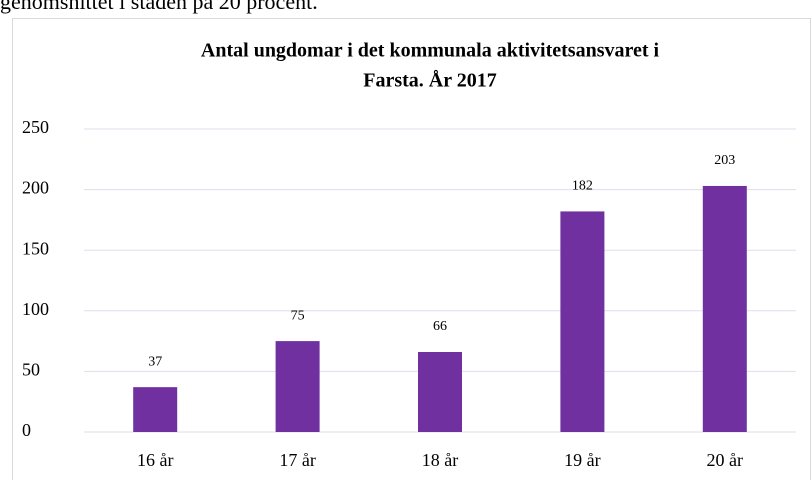 This screenshot has height=480, width=812. Describe the element at coordinates (297, 460) in the screenshot. I see `x-tick-label: 17 år` at that location.